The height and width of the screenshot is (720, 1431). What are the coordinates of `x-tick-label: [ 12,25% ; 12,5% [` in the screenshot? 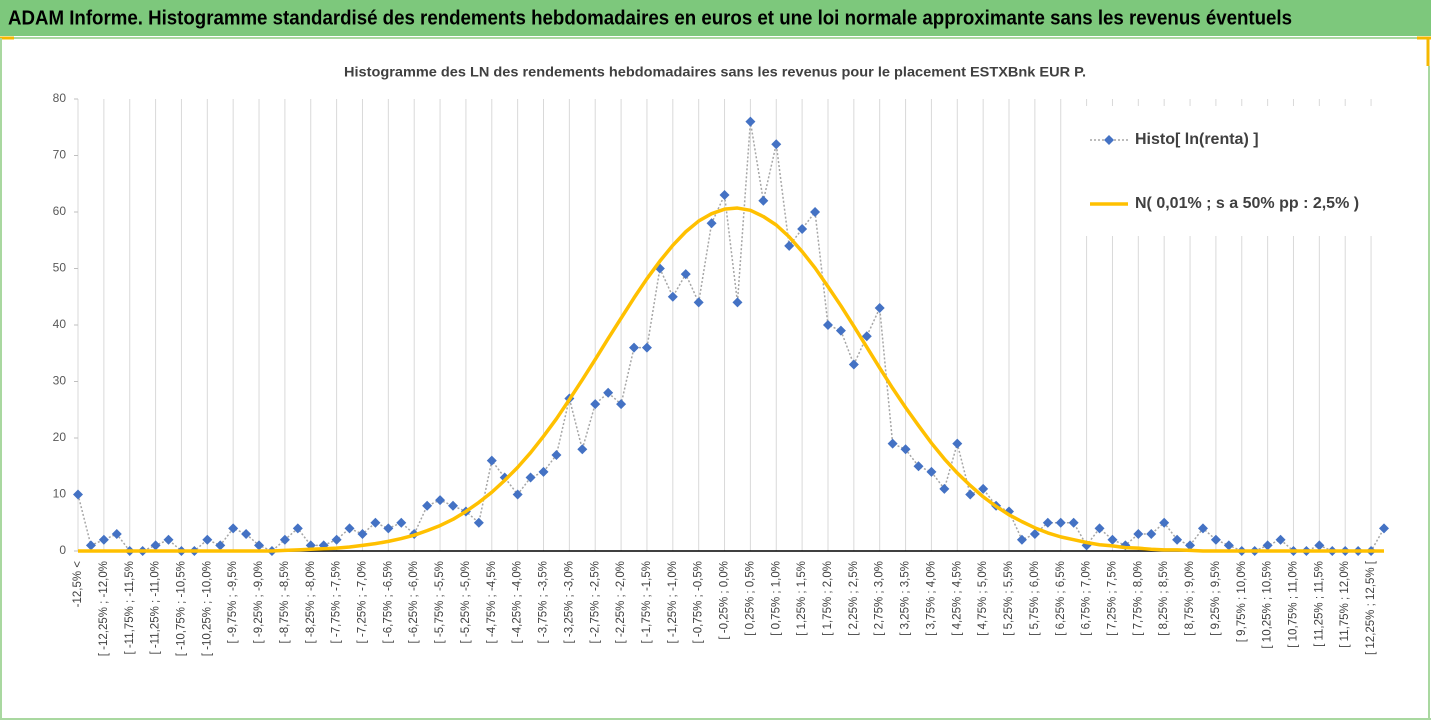 It's located at (1371, 607).